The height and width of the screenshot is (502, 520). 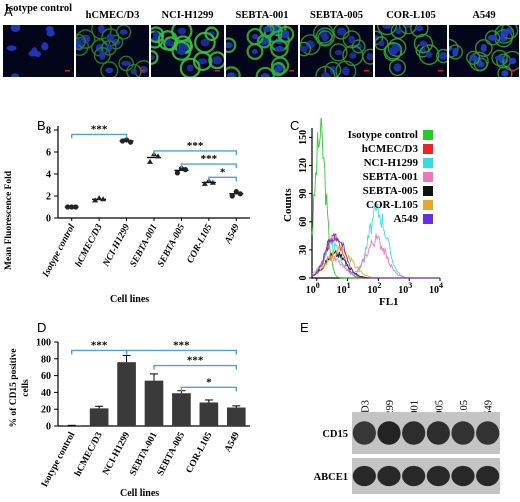 I want to click on panel-label-c: C, so click(x=295, y=125).